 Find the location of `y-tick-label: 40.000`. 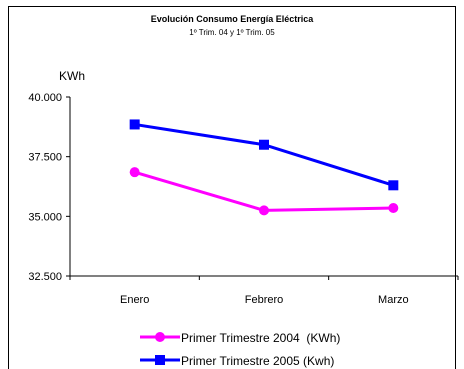

y-tick-label: 40.000 is located at coordinates (45, 98).